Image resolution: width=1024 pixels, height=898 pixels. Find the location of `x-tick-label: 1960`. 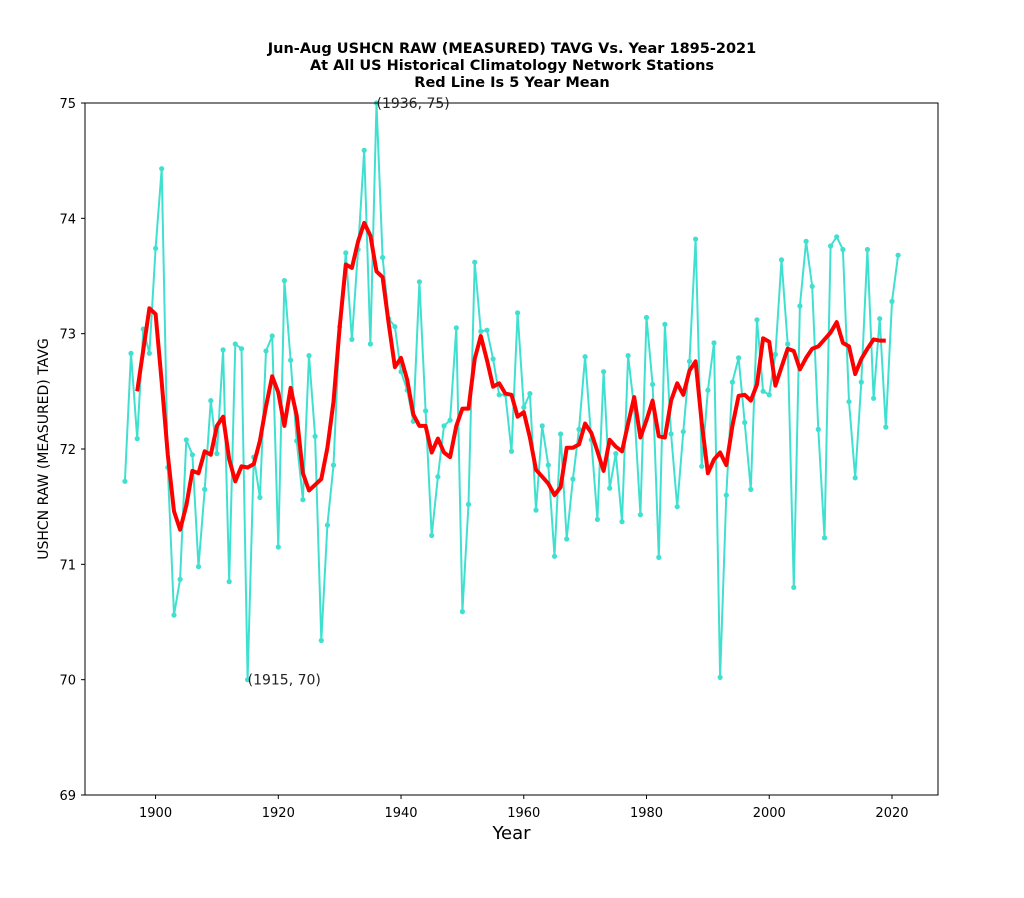

x-tick-label: 1960 is located at coordinates (523, 813).